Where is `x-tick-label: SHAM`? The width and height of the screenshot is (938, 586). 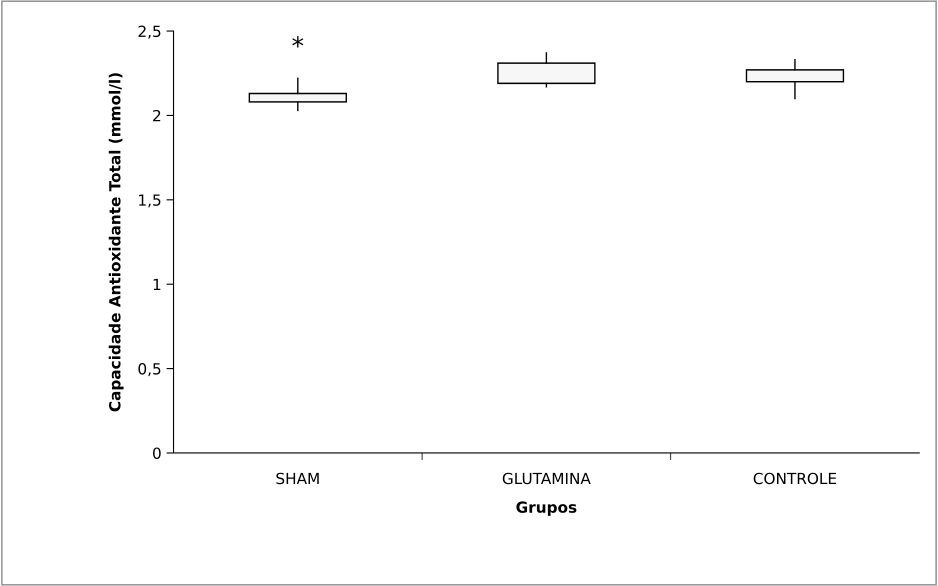 x-tick-label: SHAM is located at coordinates (297, 478).